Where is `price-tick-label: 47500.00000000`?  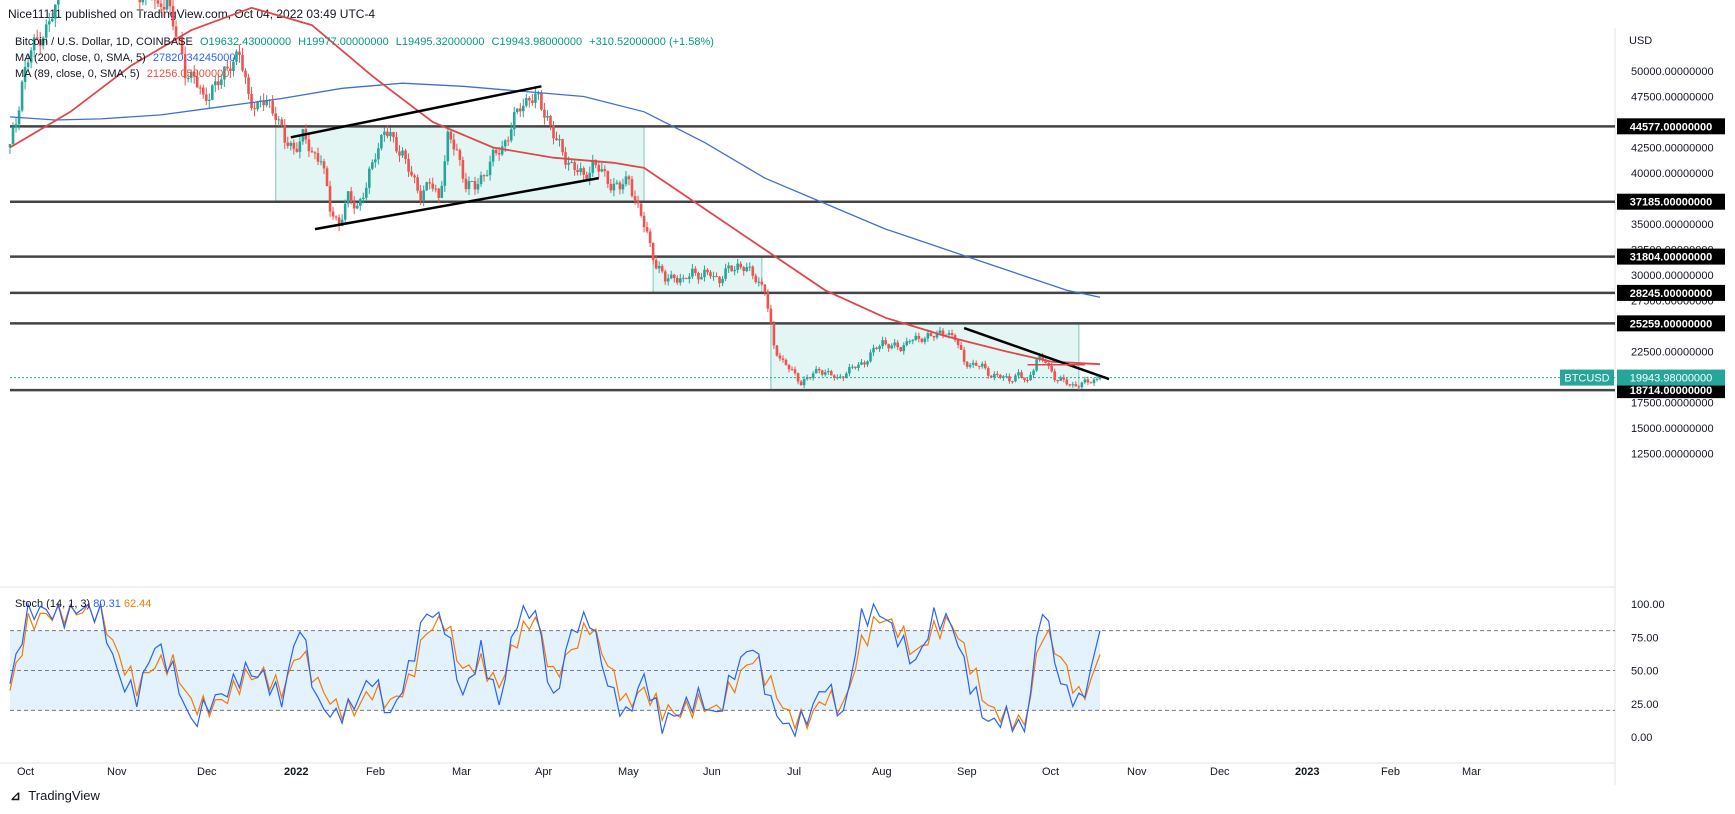
price-tick-label: 47500.00000000 is located at coordinates (1672, 98).